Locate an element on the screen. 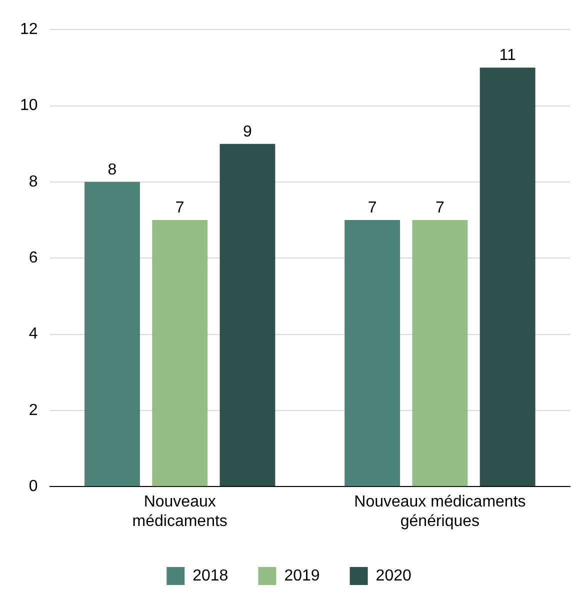 This screenshot has width=580, height=603. y-tick-label: 10 is located at coordinates (29, 105).